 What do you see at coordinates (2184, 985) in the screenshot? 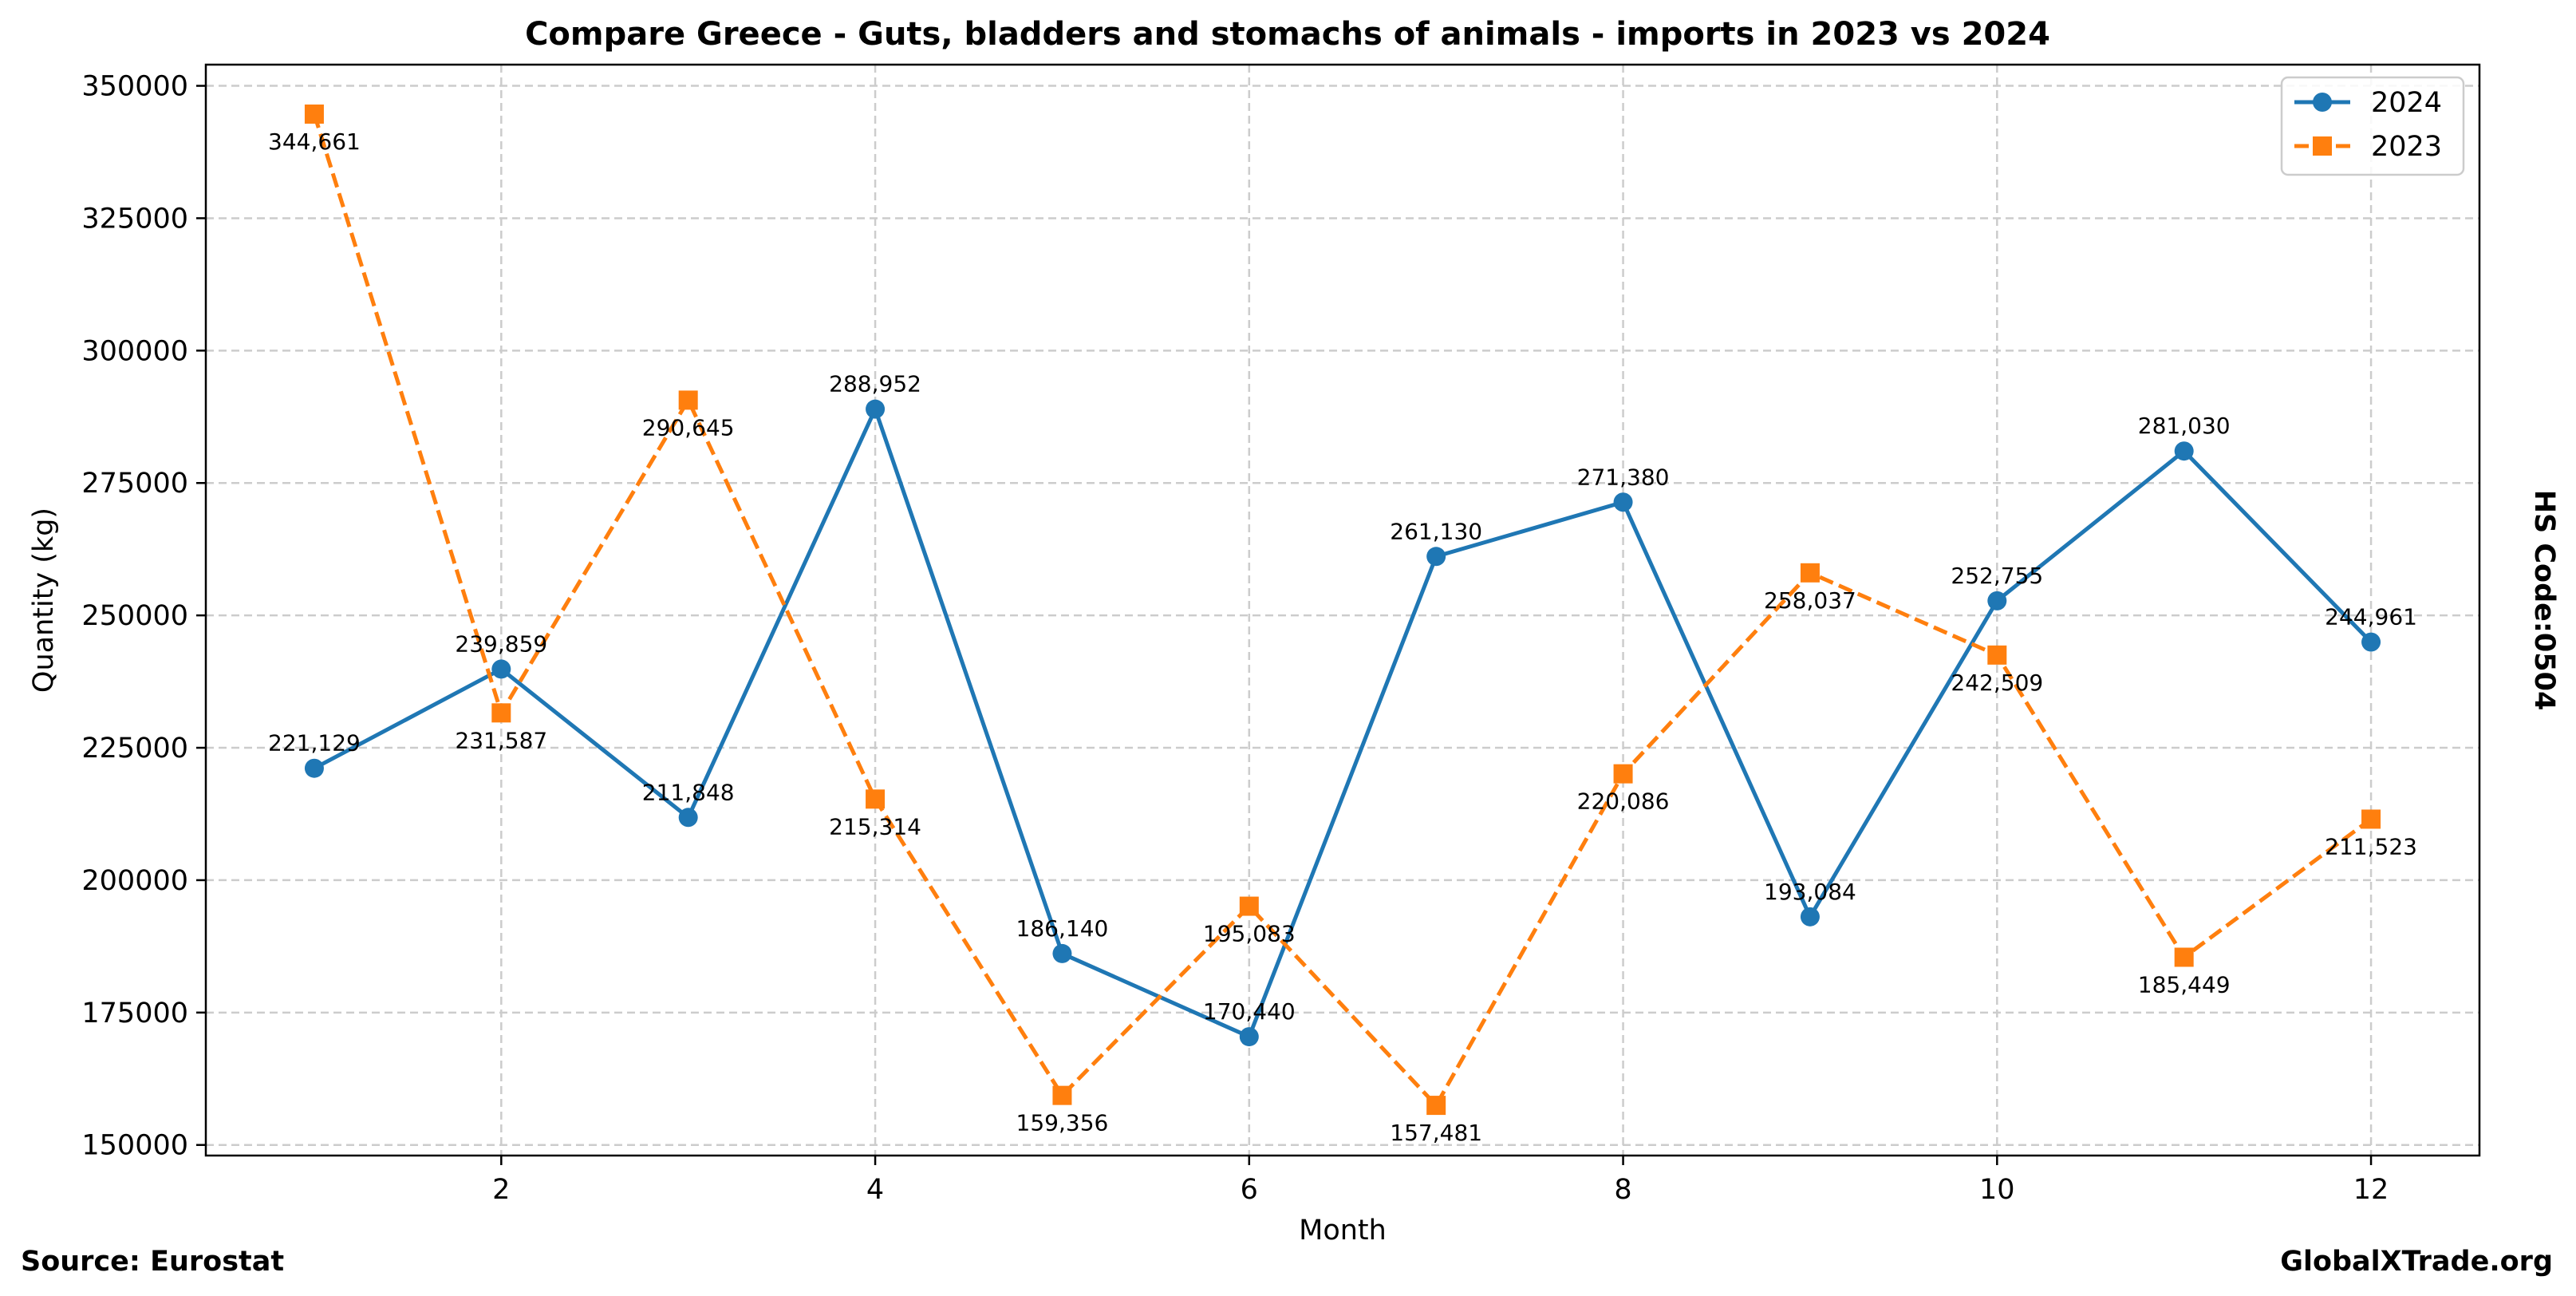
I see `series-2023-data-label: 185,449` at bounding box center [2184, 985].